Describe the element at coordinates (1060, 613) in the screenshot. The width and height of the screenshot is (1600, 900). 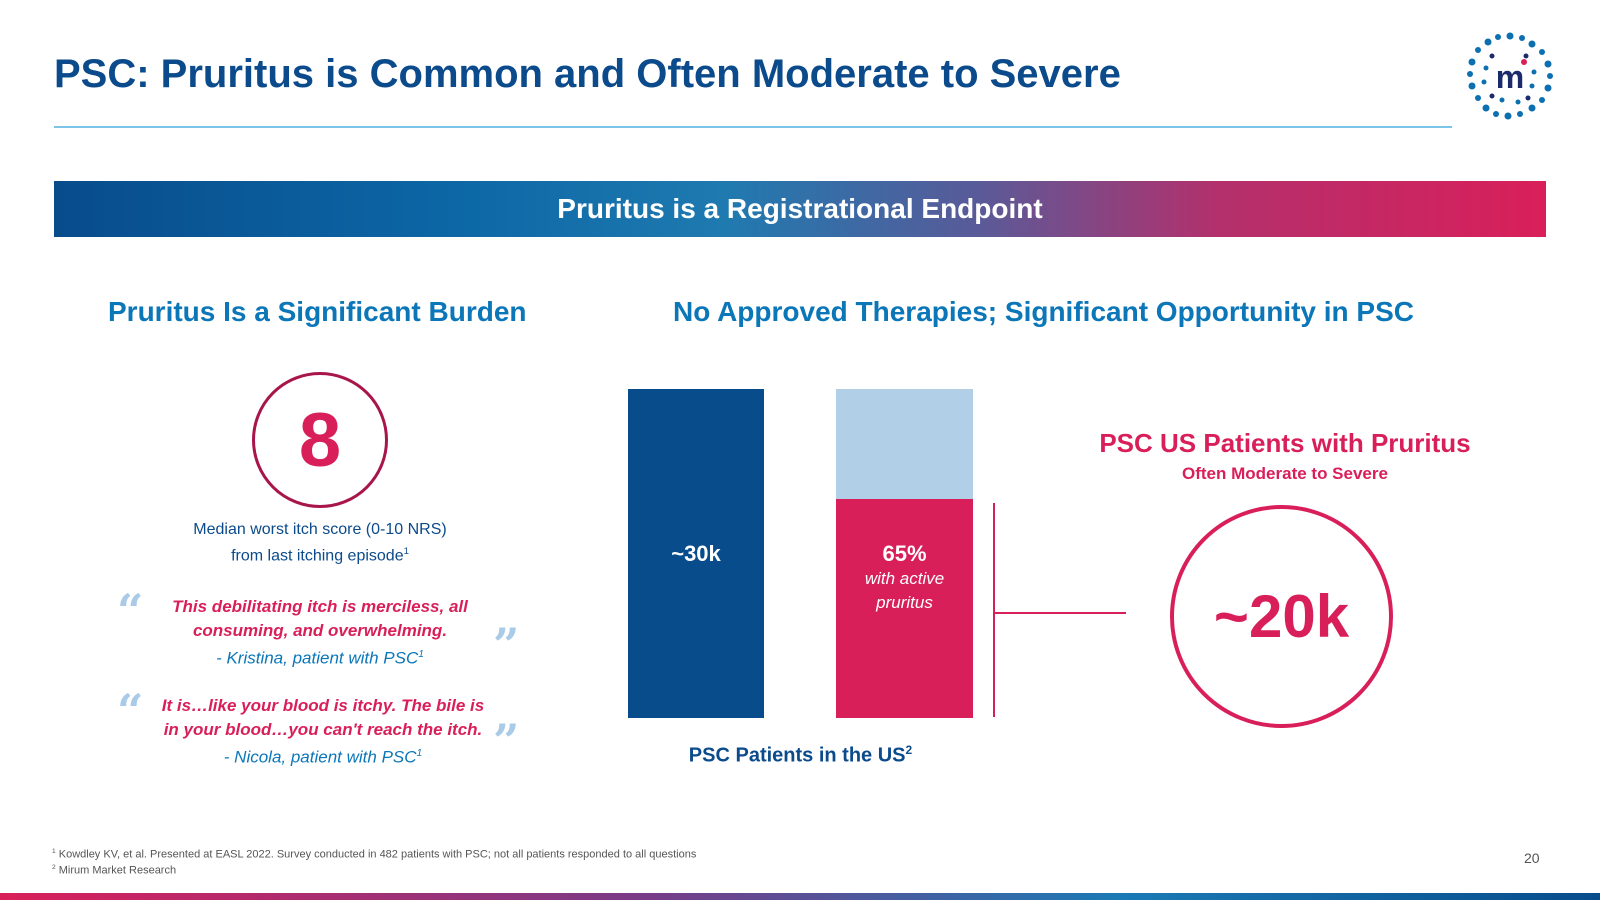
I see `connector-line` at that location.